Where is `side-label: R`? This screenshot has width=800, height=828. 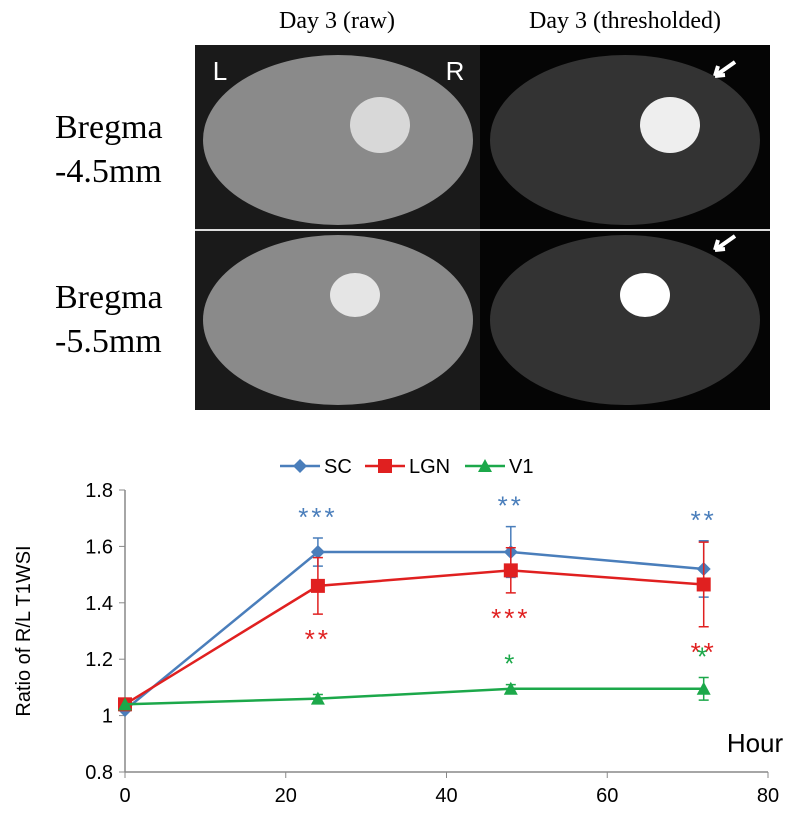 side-label: R is located at coordinates (455, 71).